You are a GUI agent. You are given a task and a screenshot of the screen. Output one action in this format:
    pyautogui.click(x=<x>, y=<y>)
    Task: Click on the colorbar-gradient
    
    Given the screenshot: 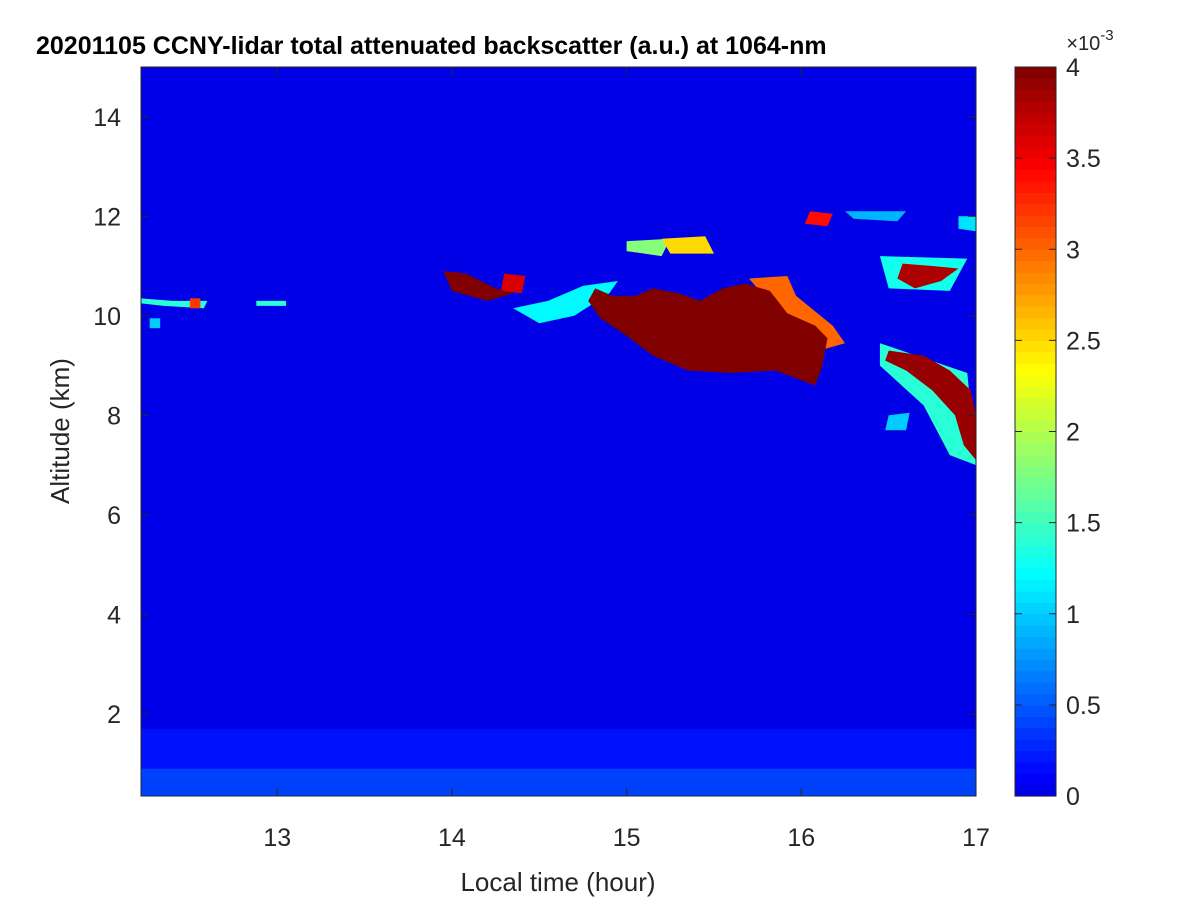 What is the action you would take?
    pyautogui.click(x=1035, y=432)
    